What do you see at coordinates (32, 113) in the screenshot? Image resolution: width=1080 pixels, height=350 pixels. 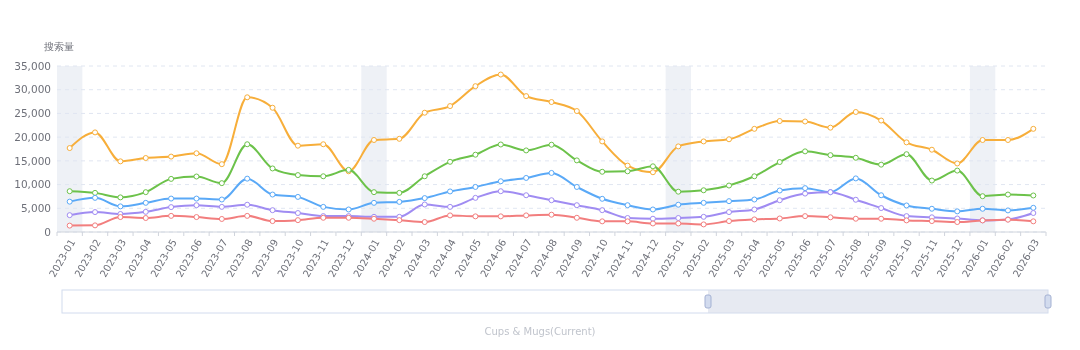 I see `y-tick-label: 25,000` at bounding box center [32, 113].